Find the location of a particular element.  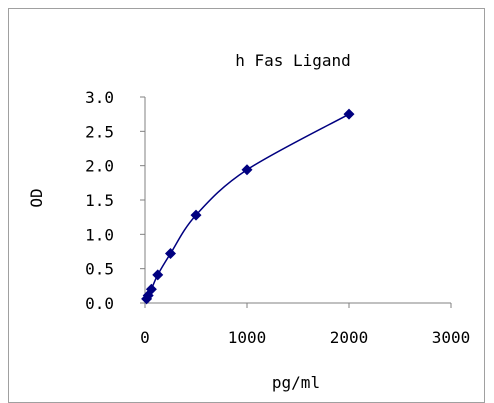

y-tick-label: 2.0 is located at coordinates (99, 166).